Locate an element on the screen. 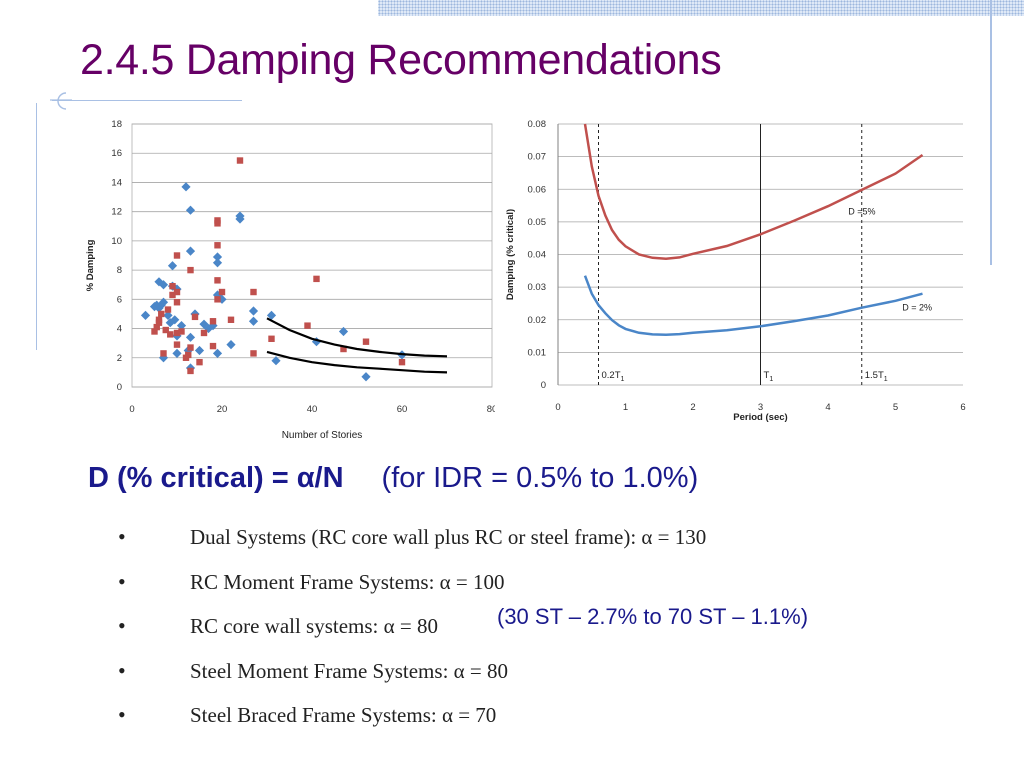 The height and width of the screenshot is (768, 1024). formula-note: (for IDR = 0.5% to 1.0%) is located at coordinates (540, 478).